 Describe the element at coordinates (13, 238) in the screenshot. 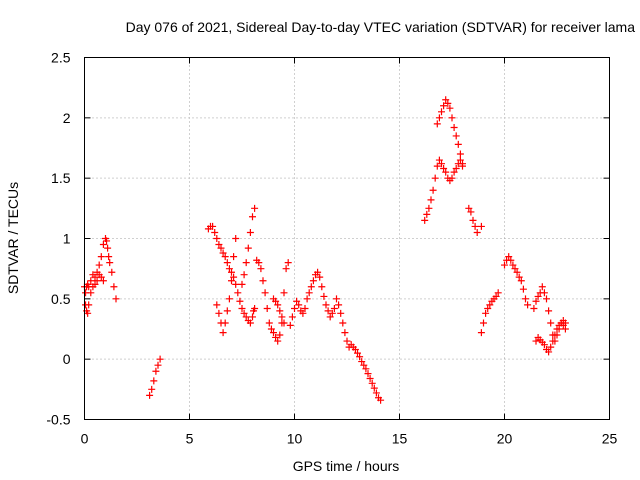

I see `y-axis-label: SDTVAR / TECUs` at that location.